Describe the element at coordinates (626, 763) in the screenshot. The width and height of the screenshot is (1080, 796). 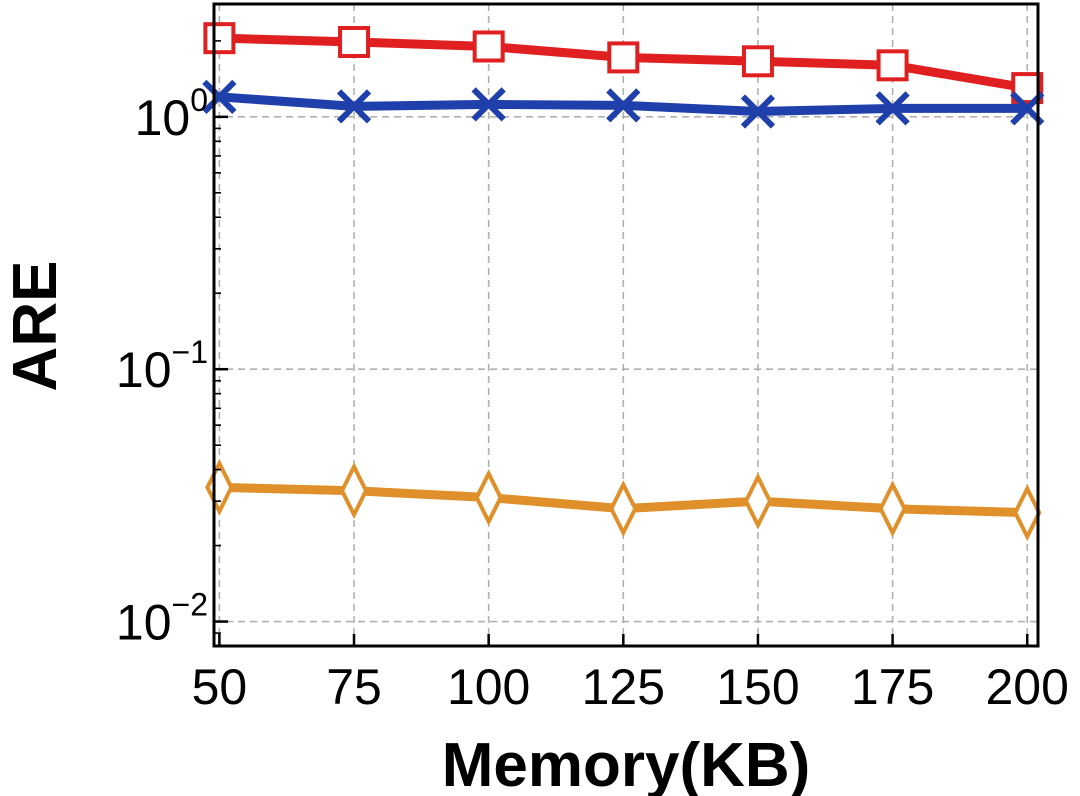
I see `x-axis-label: Memory(KB)` at that location.